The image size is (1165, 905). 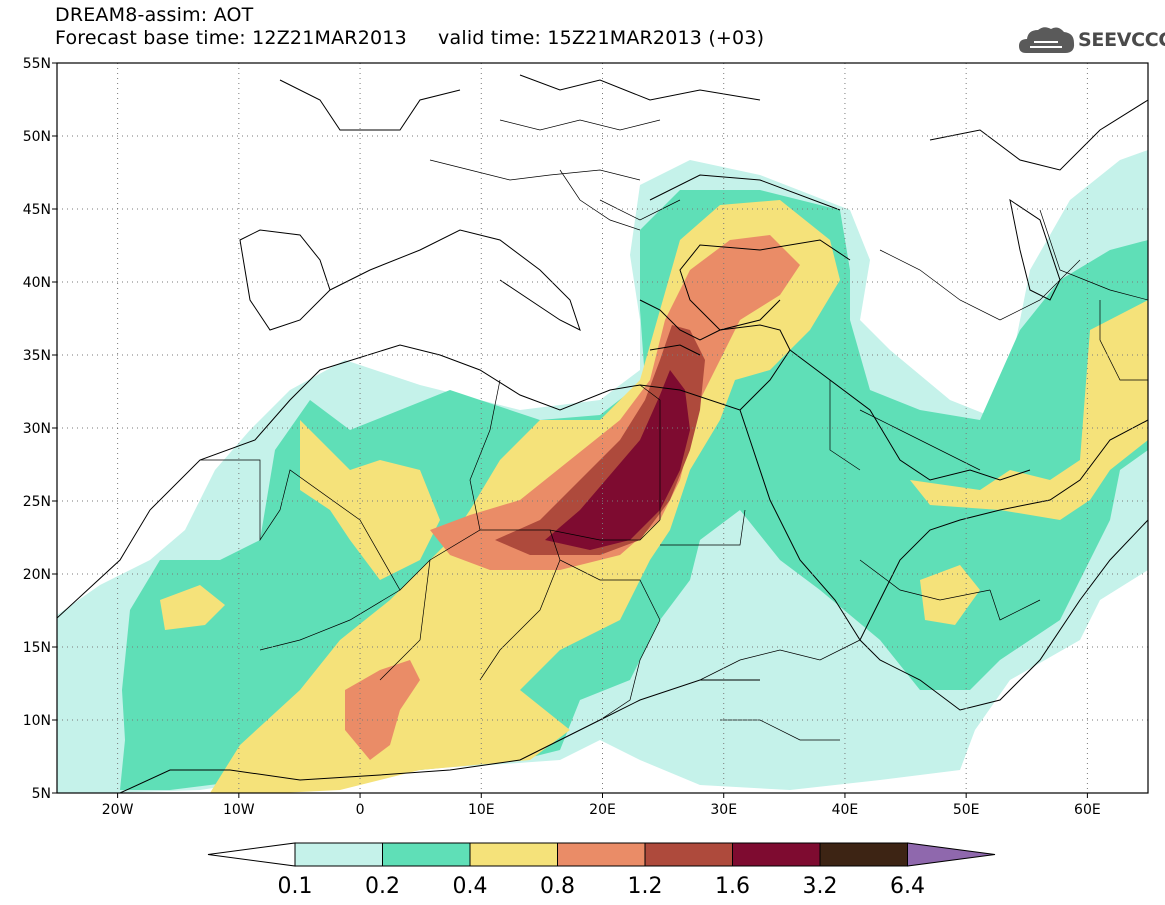 I want to click on seevccc-logo: SEEVCCC, so click(x=1091, y=40).